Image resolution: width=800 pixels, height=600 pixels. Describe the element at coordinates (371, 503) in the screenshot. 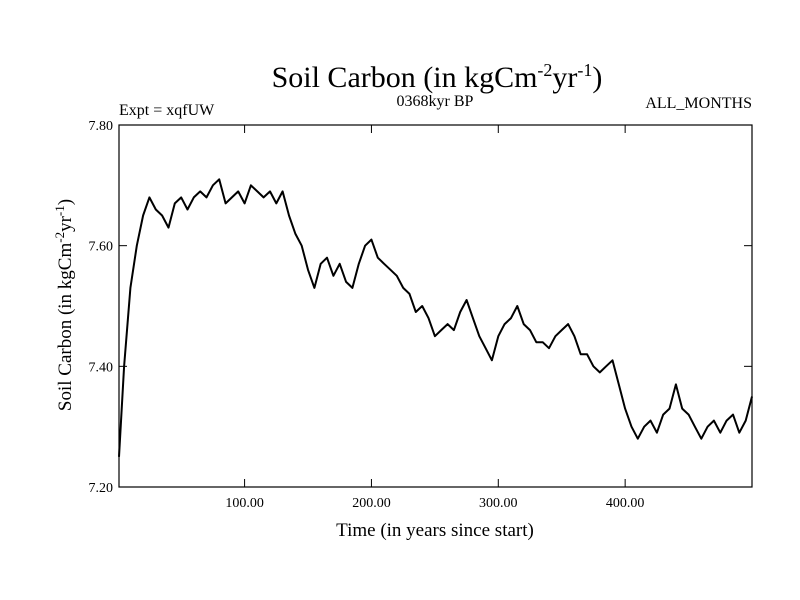

I see `x-tick-label: 200.00` at that location.